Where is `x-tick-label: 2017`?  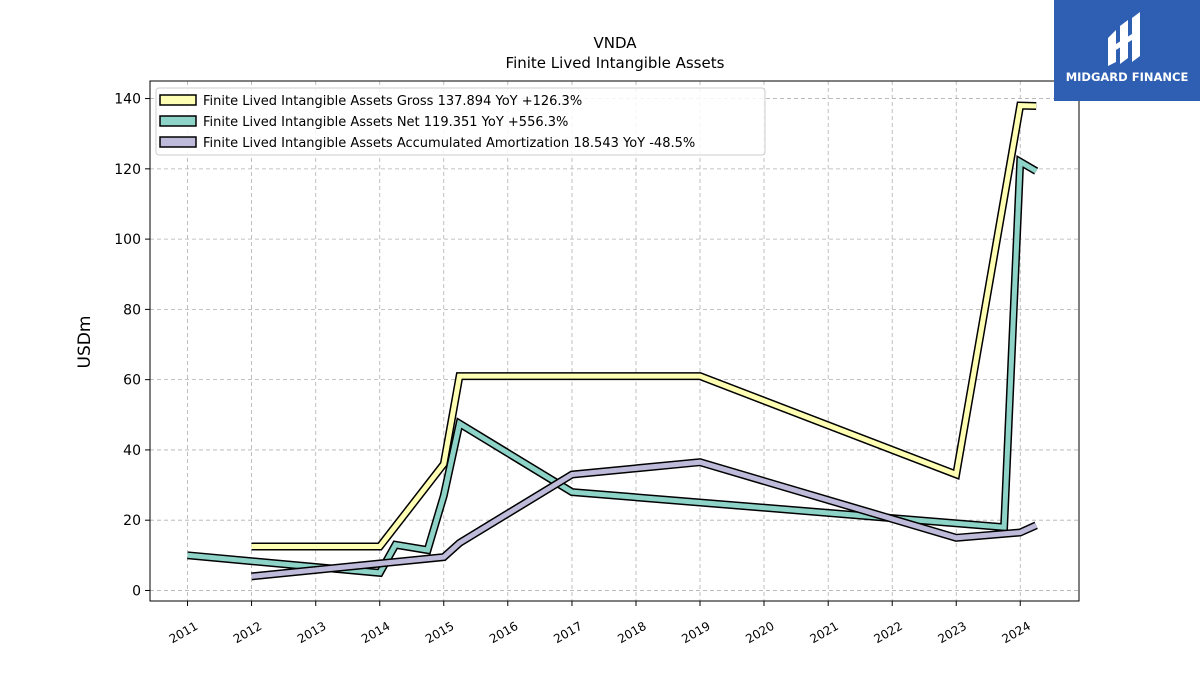
x-tick-label: 2017 is located at coordinates (567, 632).